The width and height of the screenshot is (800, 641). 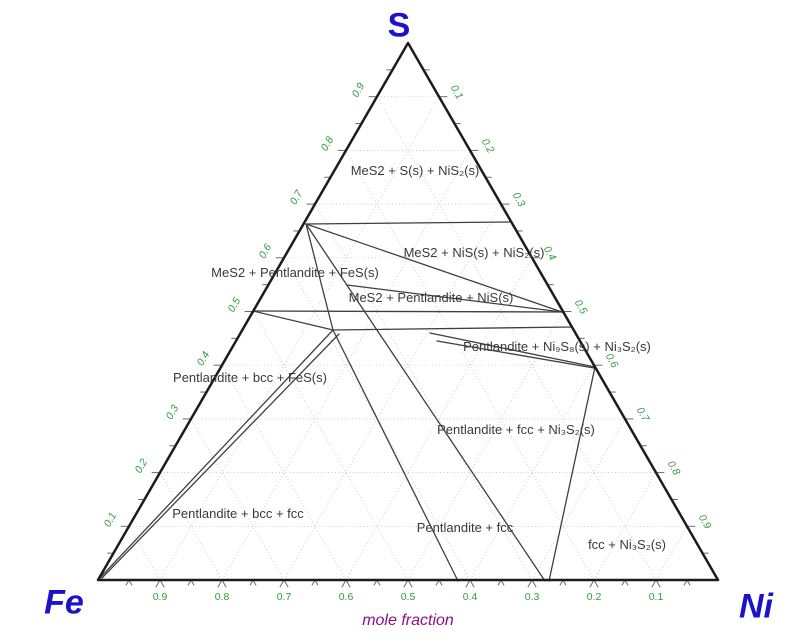 I want to click on corner-label-sulfur: S, so click(x=399, y=25).